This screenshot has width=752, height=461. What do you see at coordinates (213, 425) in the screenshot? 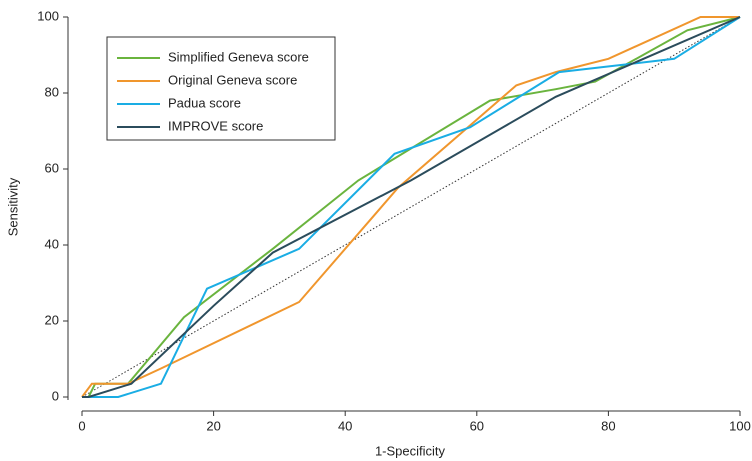
I see `x-tick-label: 20` at bounding box center [213, 425].